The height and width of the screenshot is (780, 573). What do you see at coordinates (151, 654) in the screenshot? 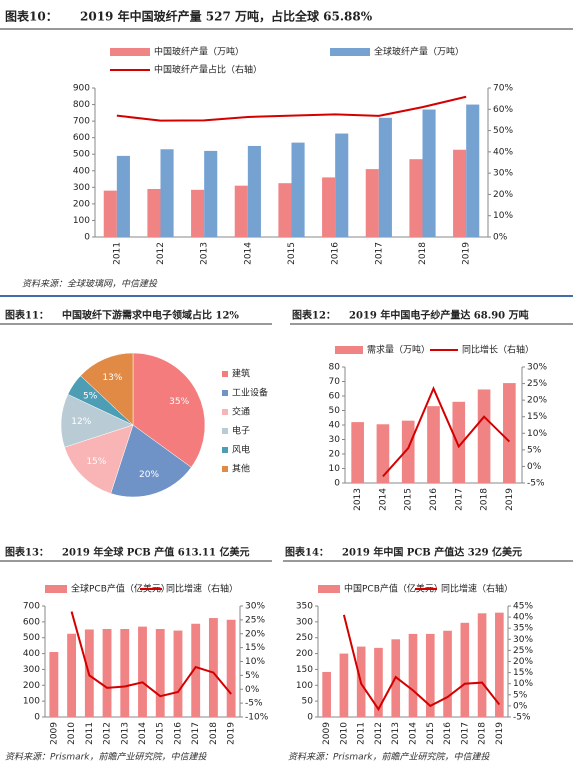
I see `line-series` at bounding box center [151, 654].